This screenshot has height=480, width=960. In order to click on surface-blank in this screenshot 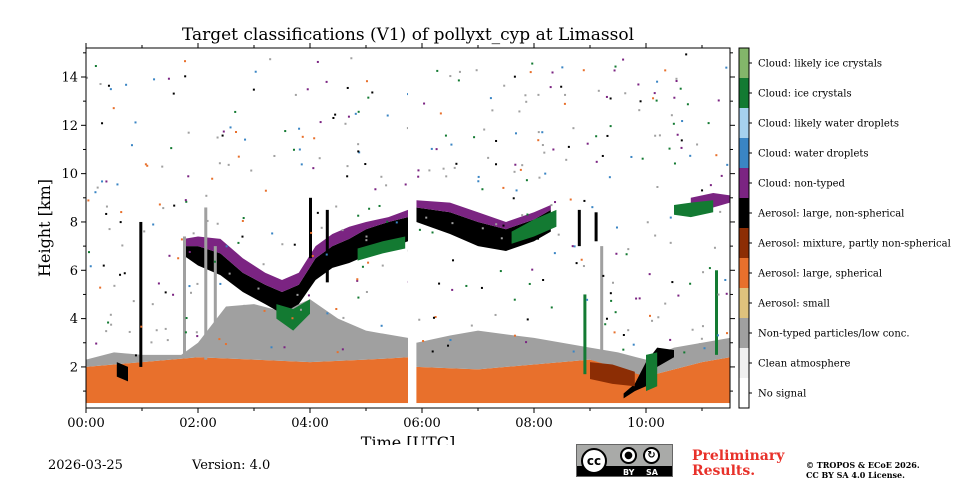, I will do `click(408, 405)`.